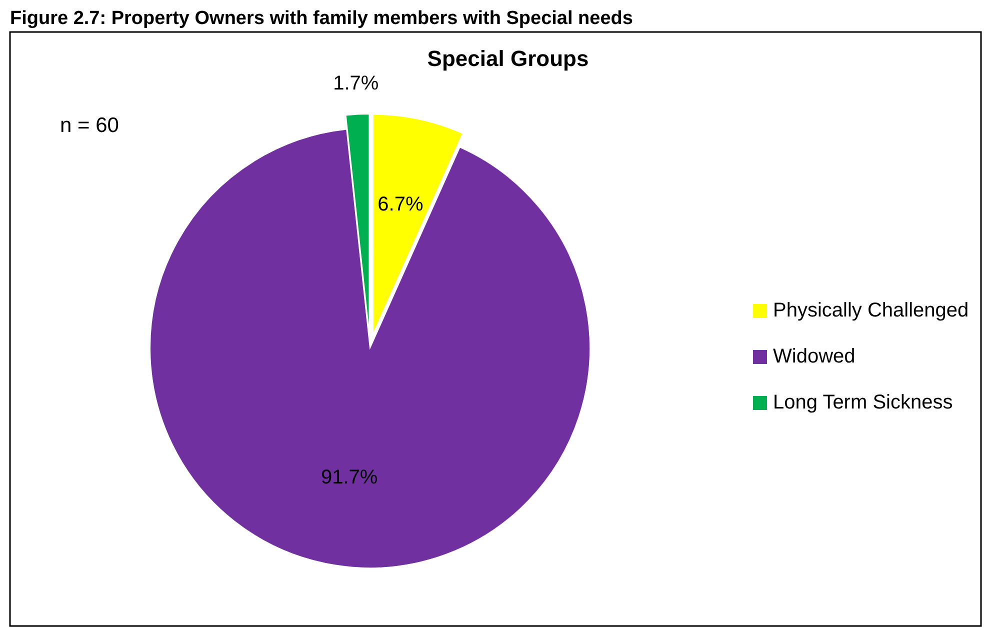 This screenshot has height=644, width=993. What do you see at coordinates (356, 83) in the screenshot?
I see `data-label: 1.7%` at bounding box center [356, 83].